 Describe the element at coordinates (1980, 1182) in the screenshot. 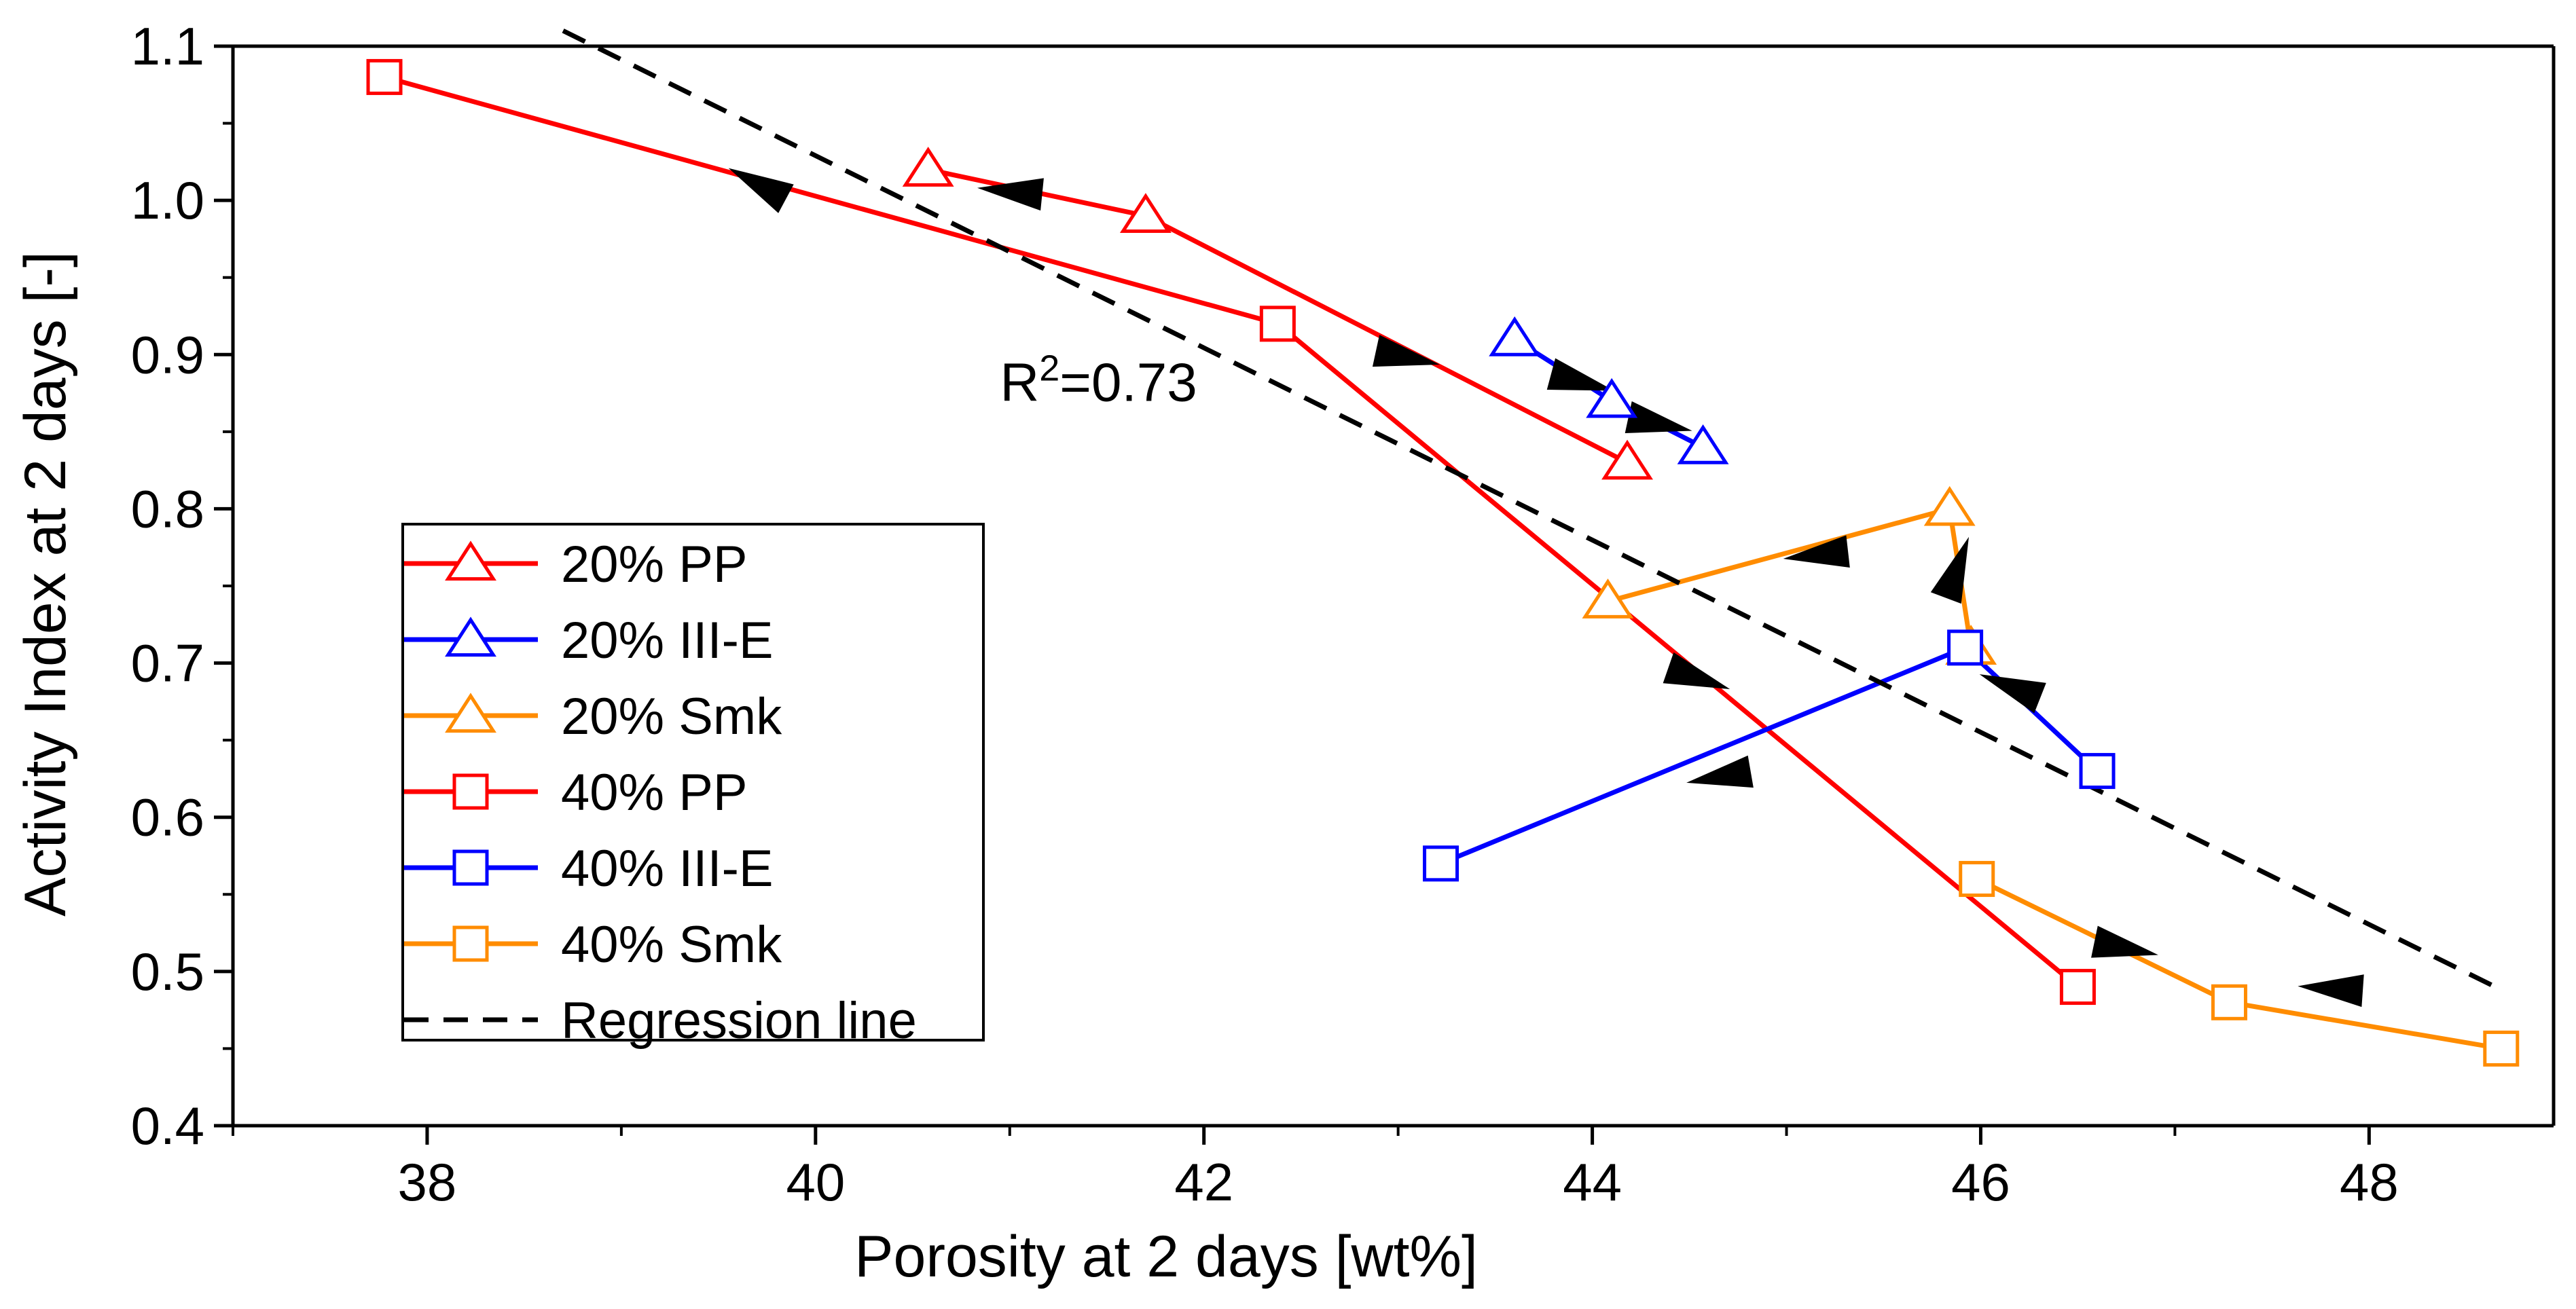

I see `x-tick-label-46: 46` at that location.